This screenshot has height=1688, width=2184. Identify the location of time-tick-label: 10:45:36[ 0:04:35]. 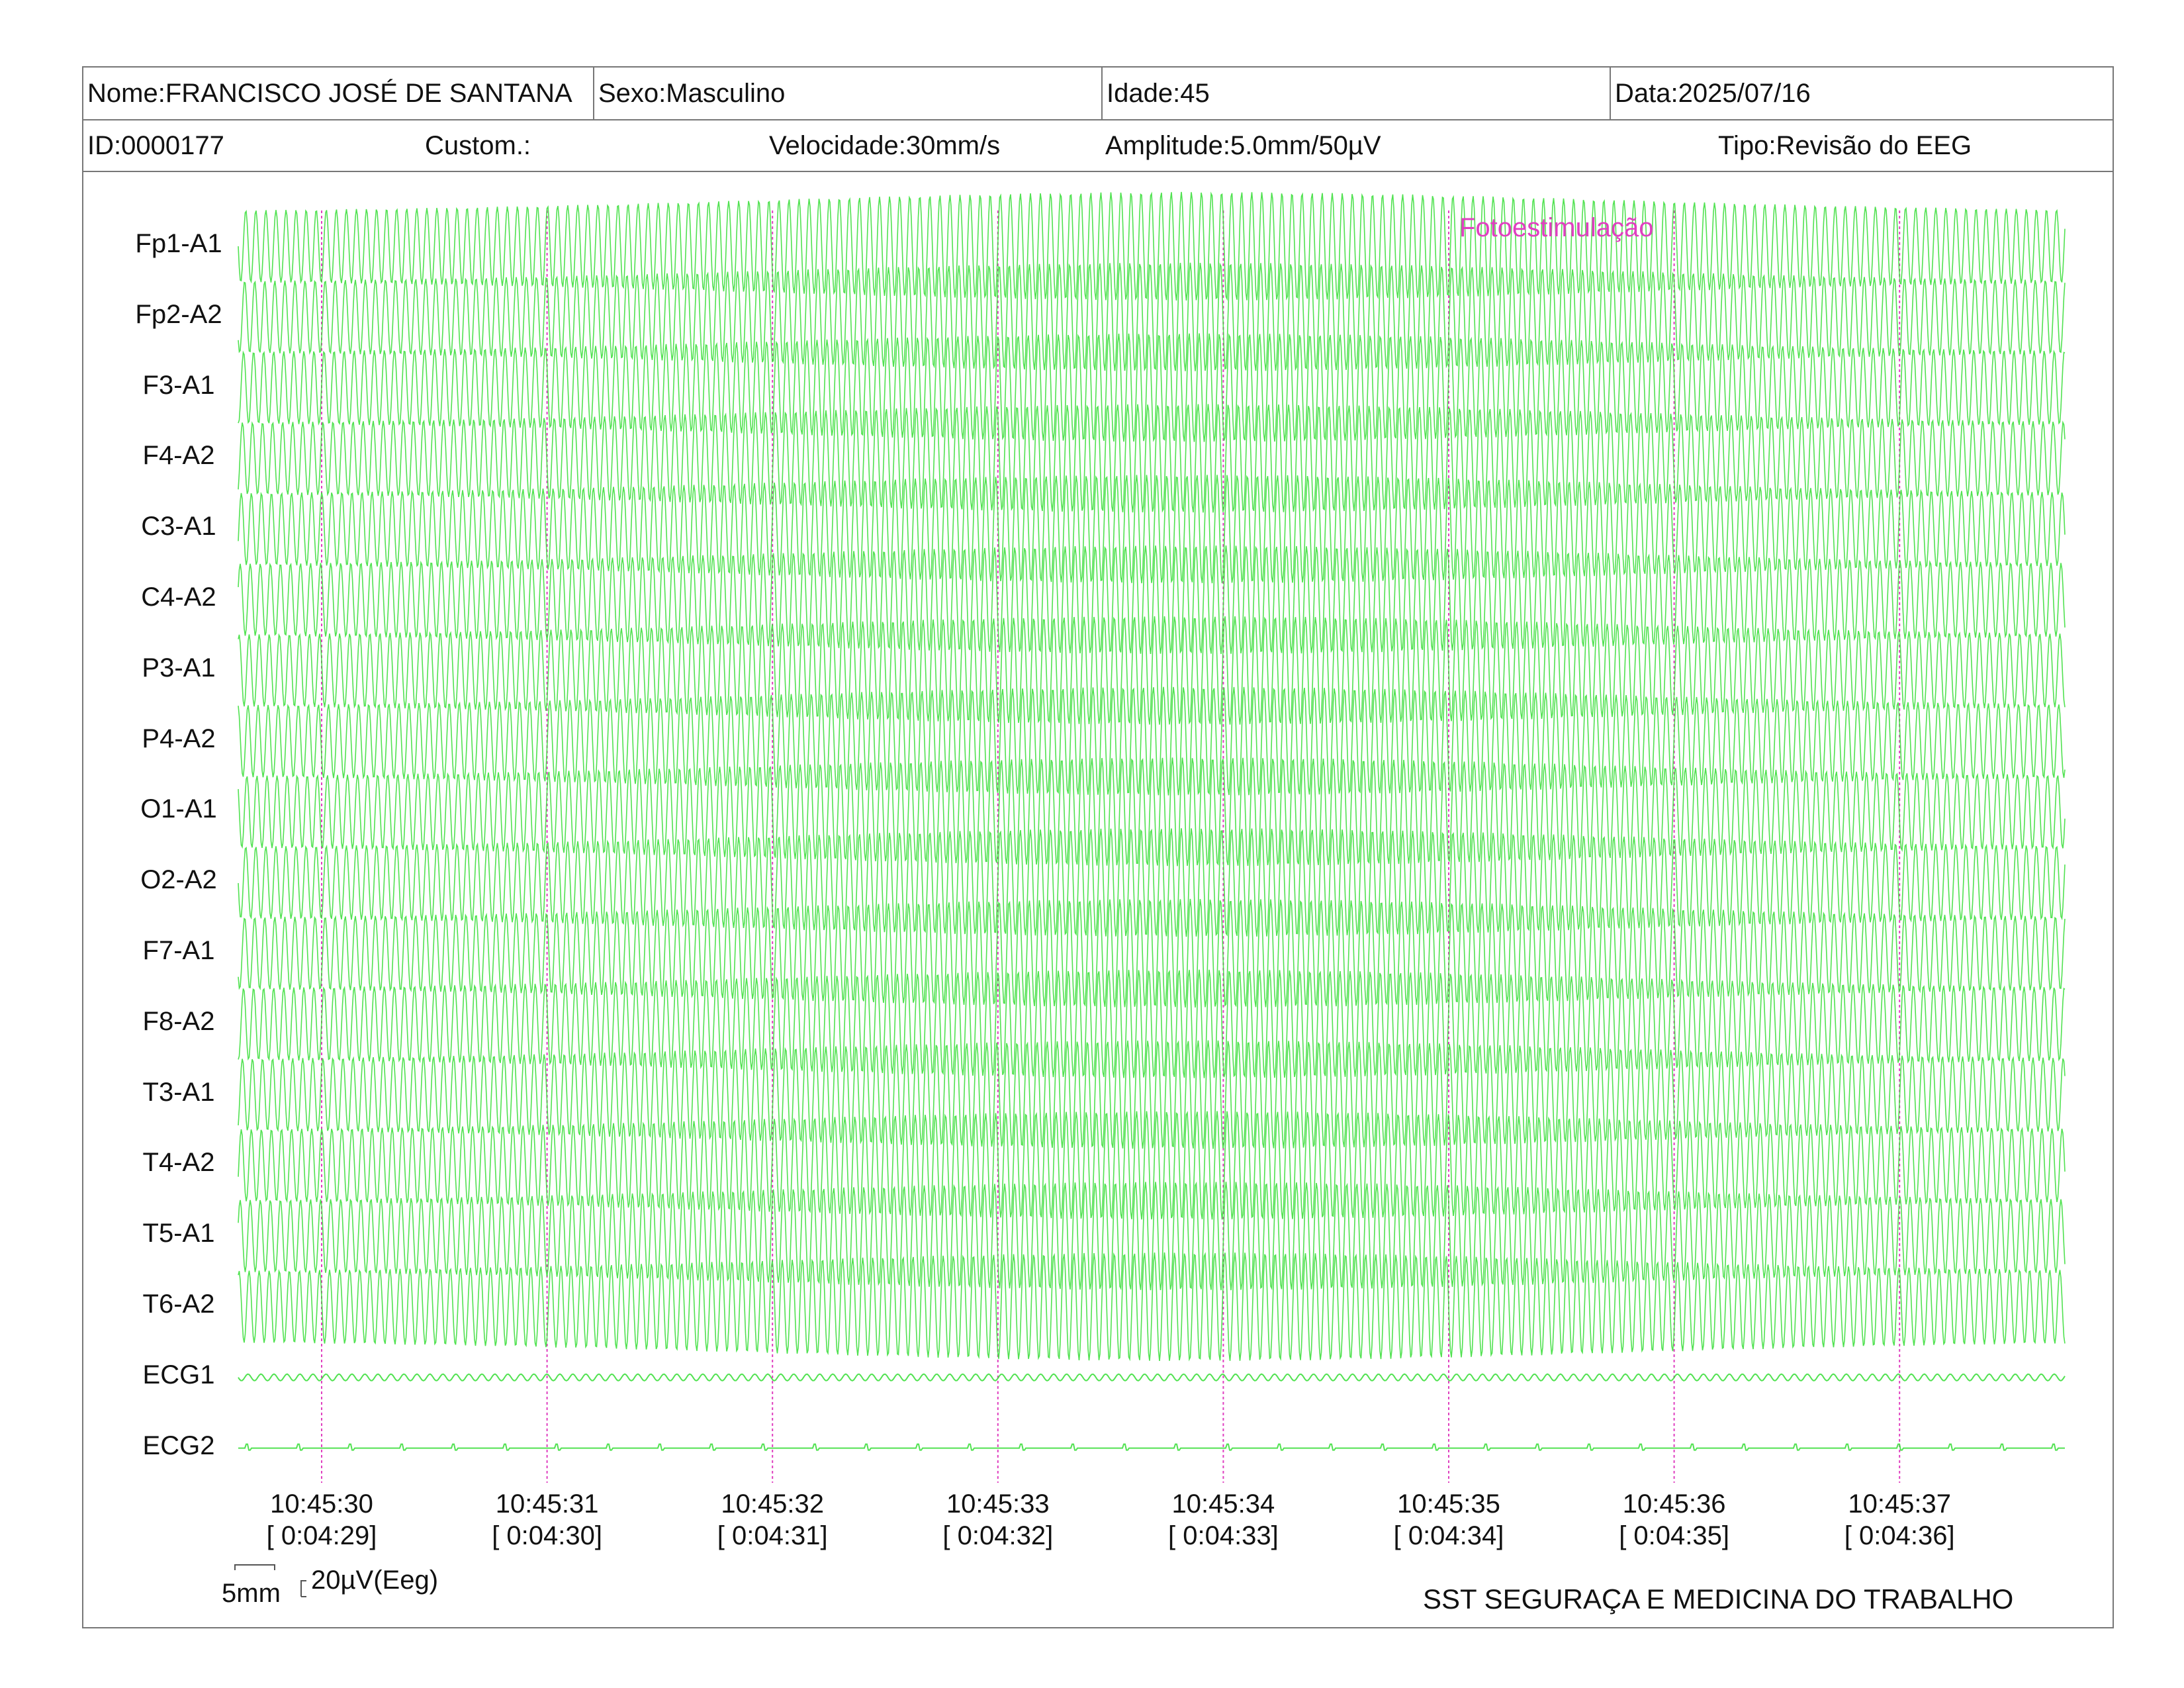
(1674, 1520).